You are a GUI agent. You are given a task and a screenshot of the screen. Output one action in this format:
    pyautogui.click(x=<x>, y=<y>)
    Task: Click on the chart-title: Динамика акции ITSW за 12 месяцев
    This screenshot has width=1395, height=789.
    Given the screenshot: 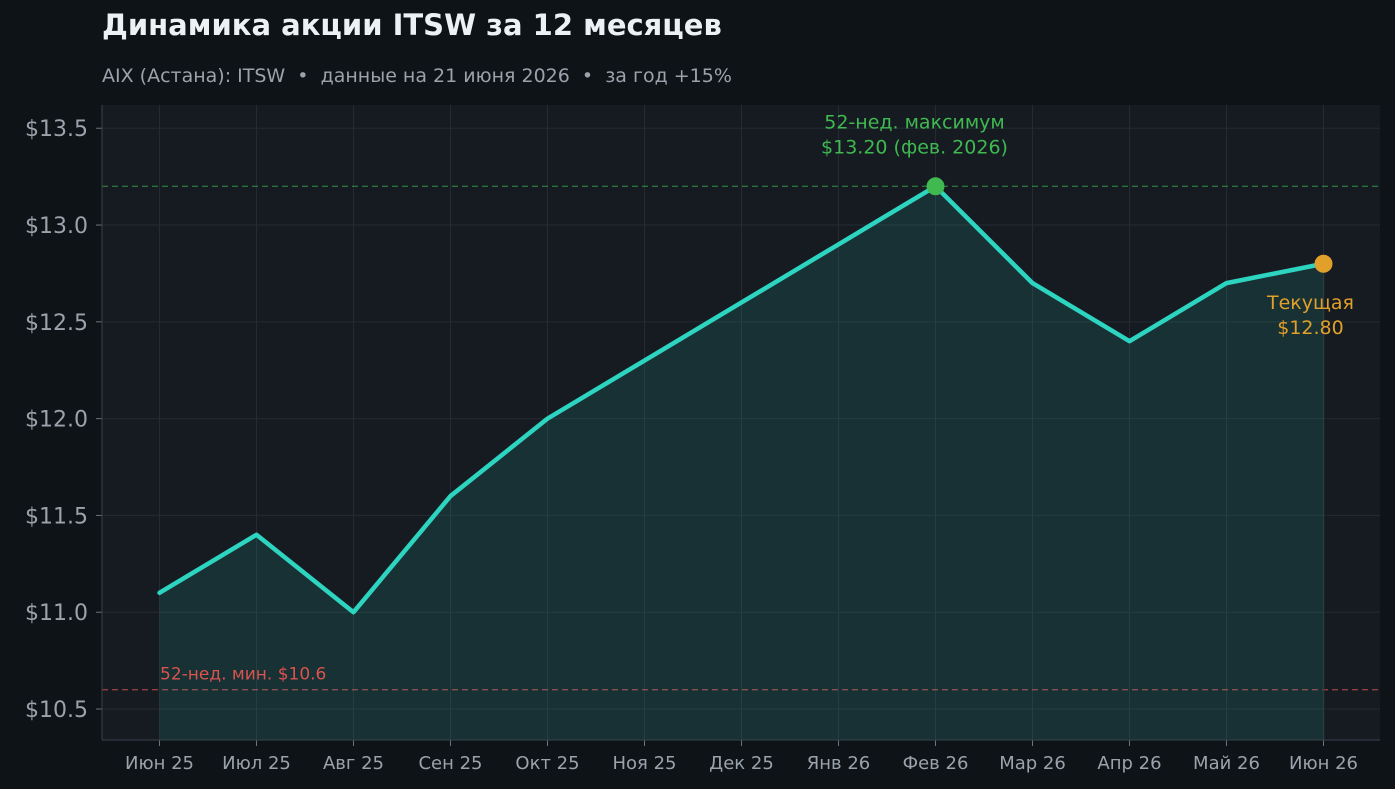 What is the action you would take?
    pyautogui.click(x=412, y=25)
    